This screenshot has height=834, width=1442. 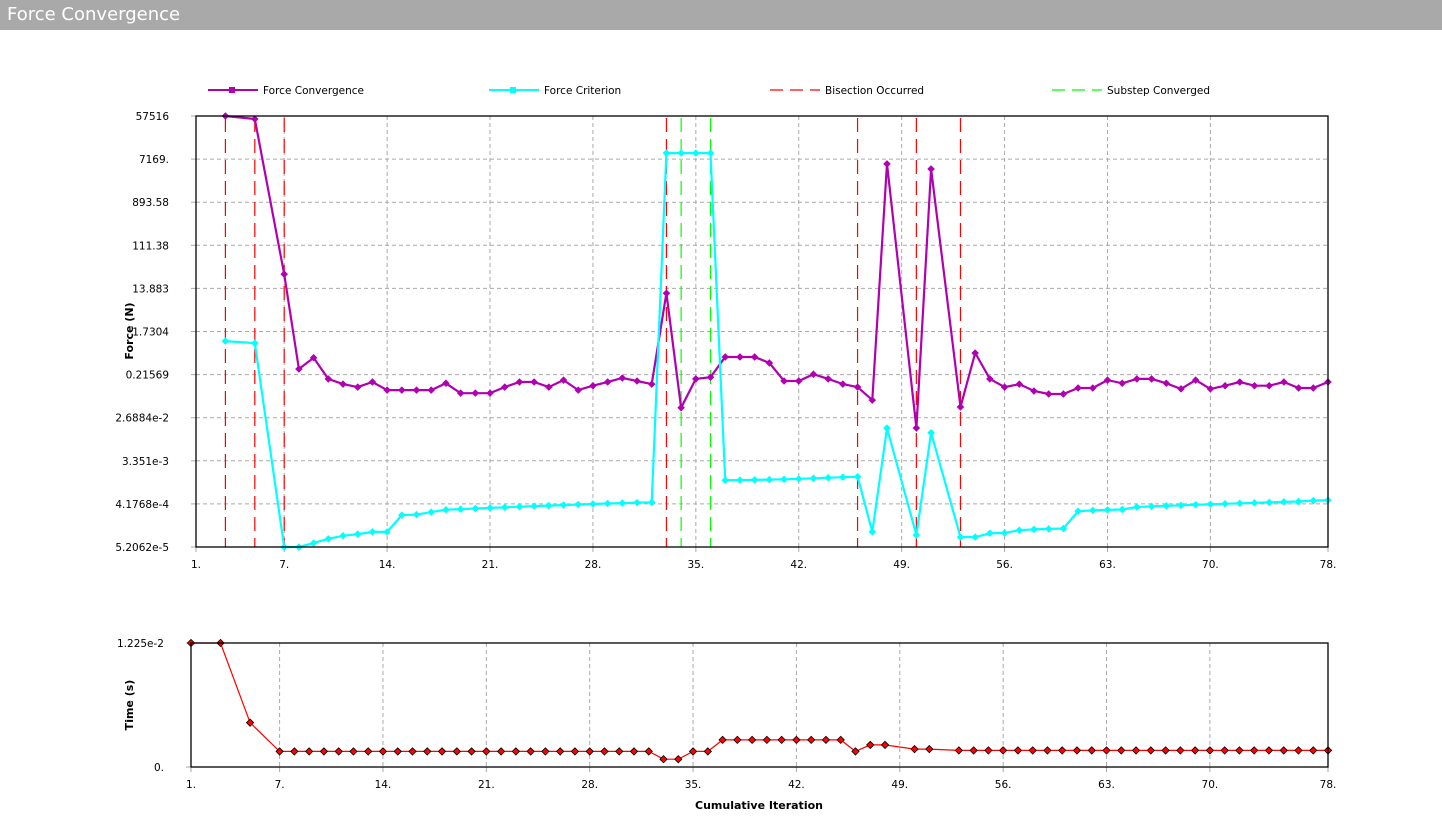 What do you see at coordinates (589, 785) in the screenshot?
I see `x-tick-label: 28.` at bounding box center [589, 785].